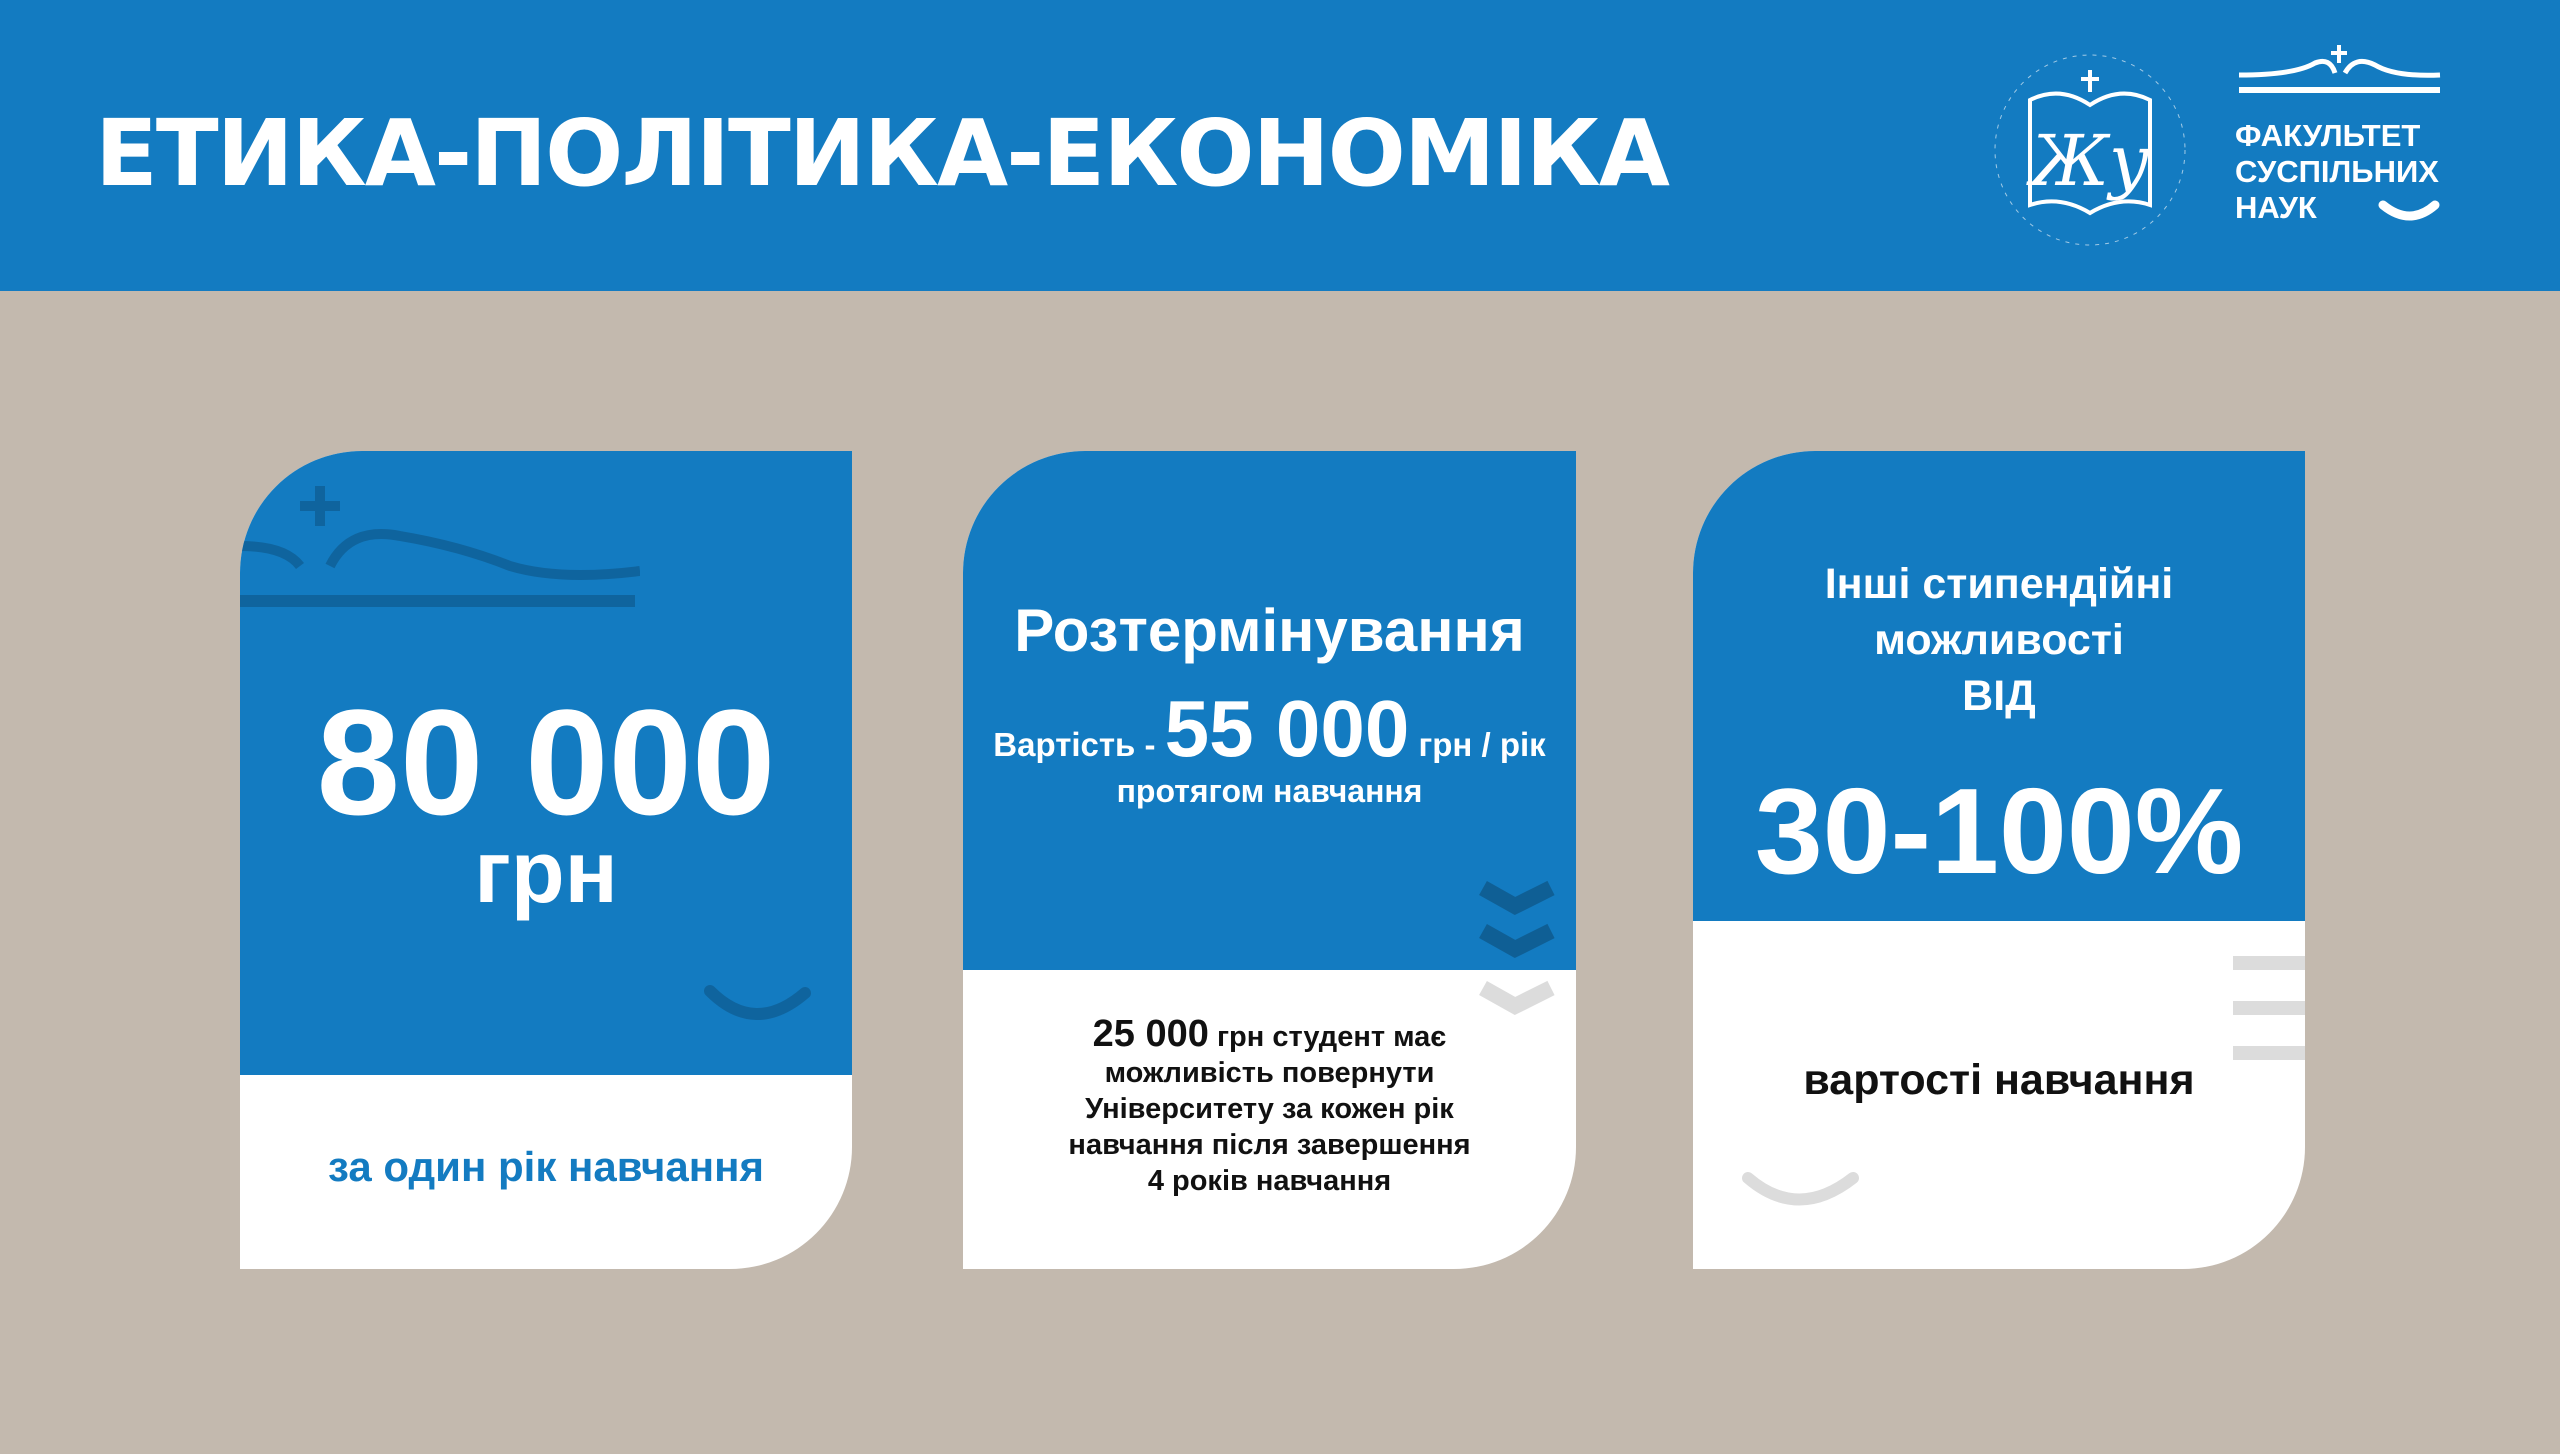 The width and height of the screenshot is (2560, 1454). I want to click on faculty-logo, so click(2339, 133).